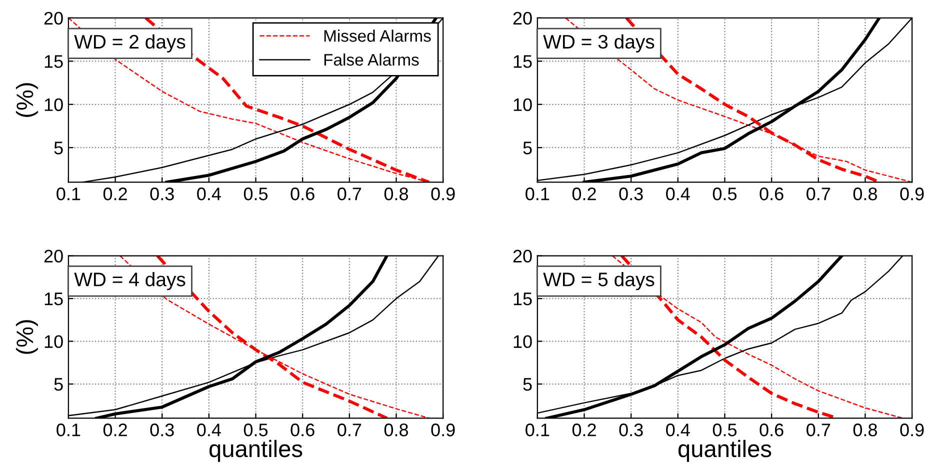 This screenshot has height=472, width=925. I want to click on annotation: WD = 3 days, so click(598, 43).